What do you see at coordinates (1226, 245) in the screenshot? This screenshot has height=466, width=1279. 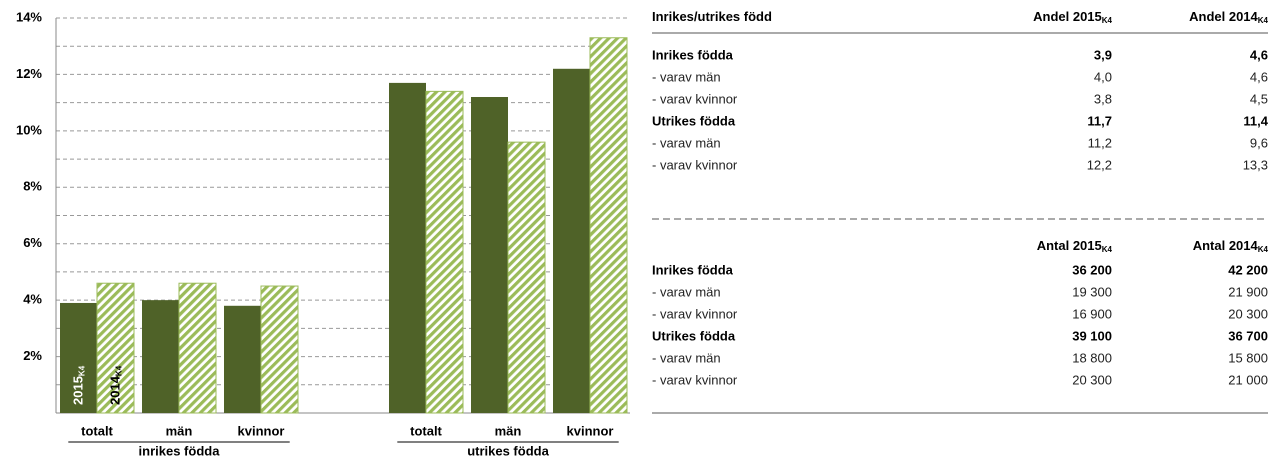 I see `header-text: Antal 2014` at bounding box center [1226, 245].